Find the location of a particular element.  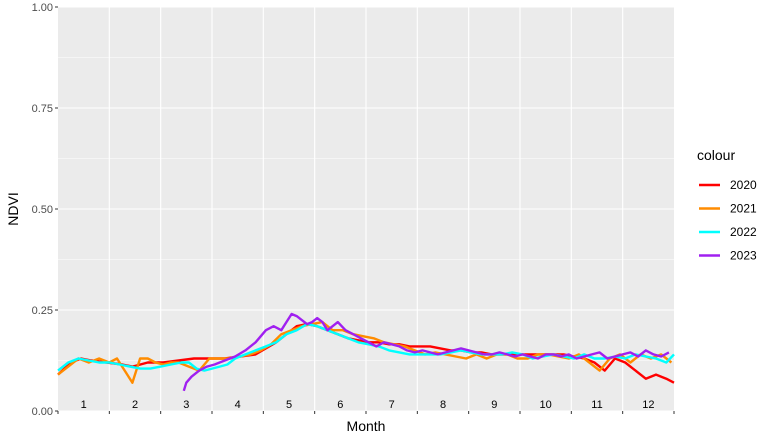

month-label: 10 is located at coordinates (546, 405).